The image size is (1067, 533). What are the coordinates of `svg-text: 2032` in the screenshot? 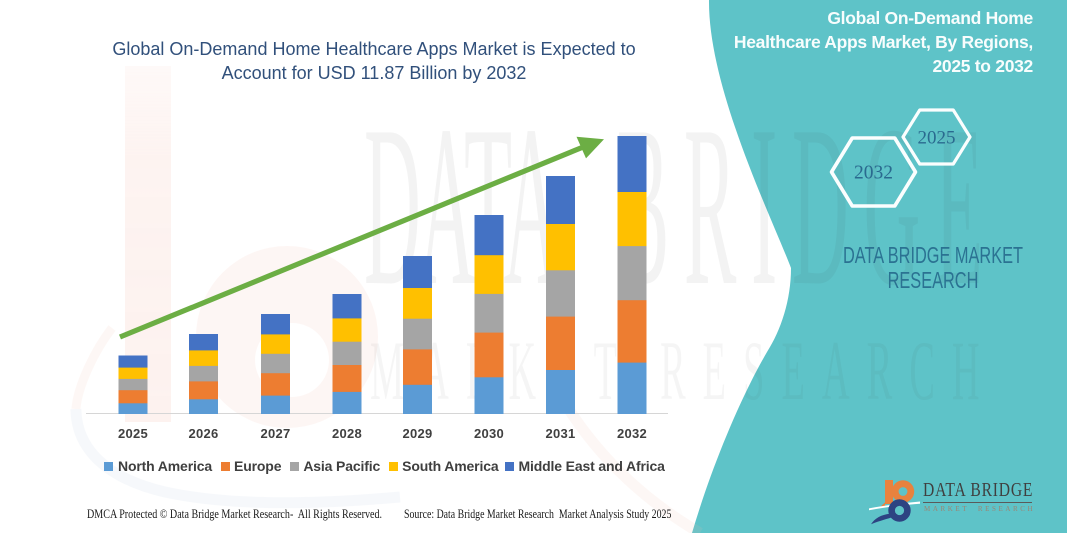 It's located at (873, 173).